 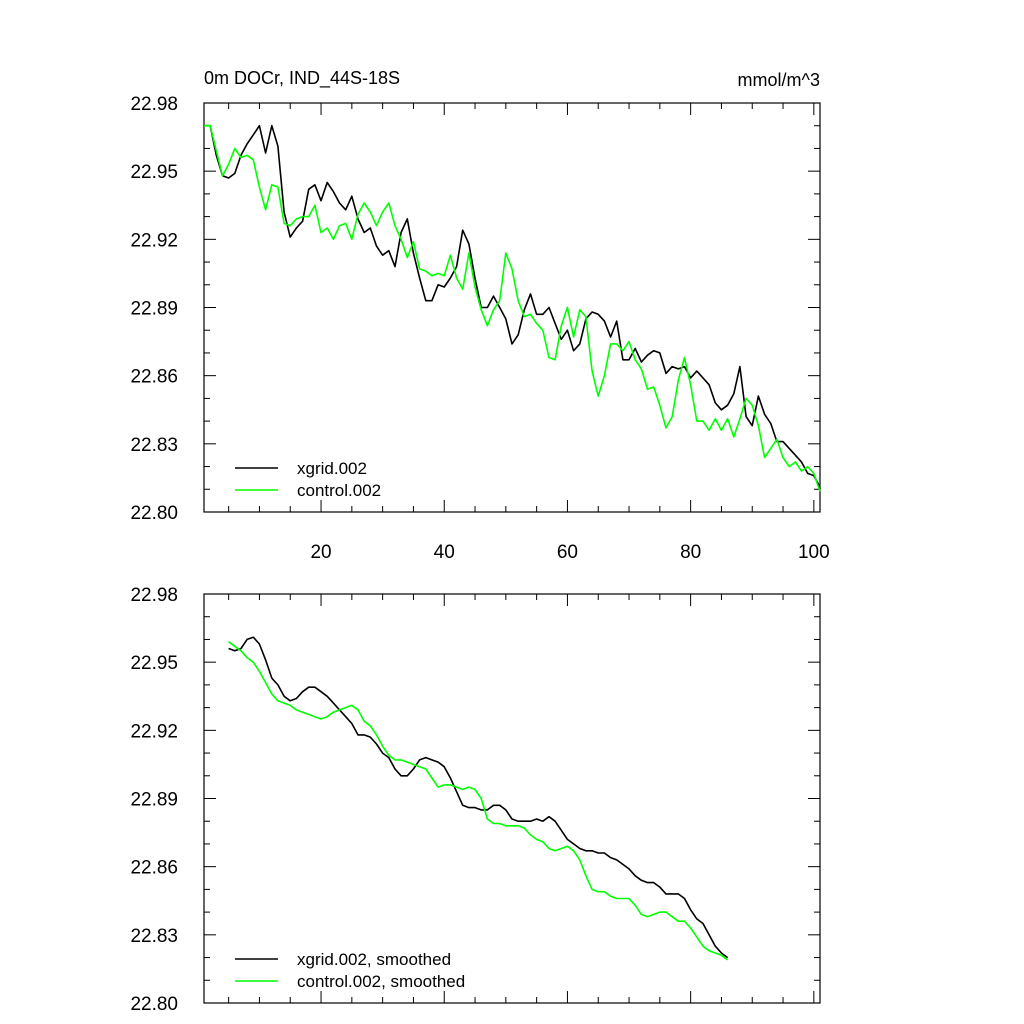 What do you see at coordinates (332, 468) in the screenshot?
I see `legend-label: xgrid.002` at bounding box center [332, 468].